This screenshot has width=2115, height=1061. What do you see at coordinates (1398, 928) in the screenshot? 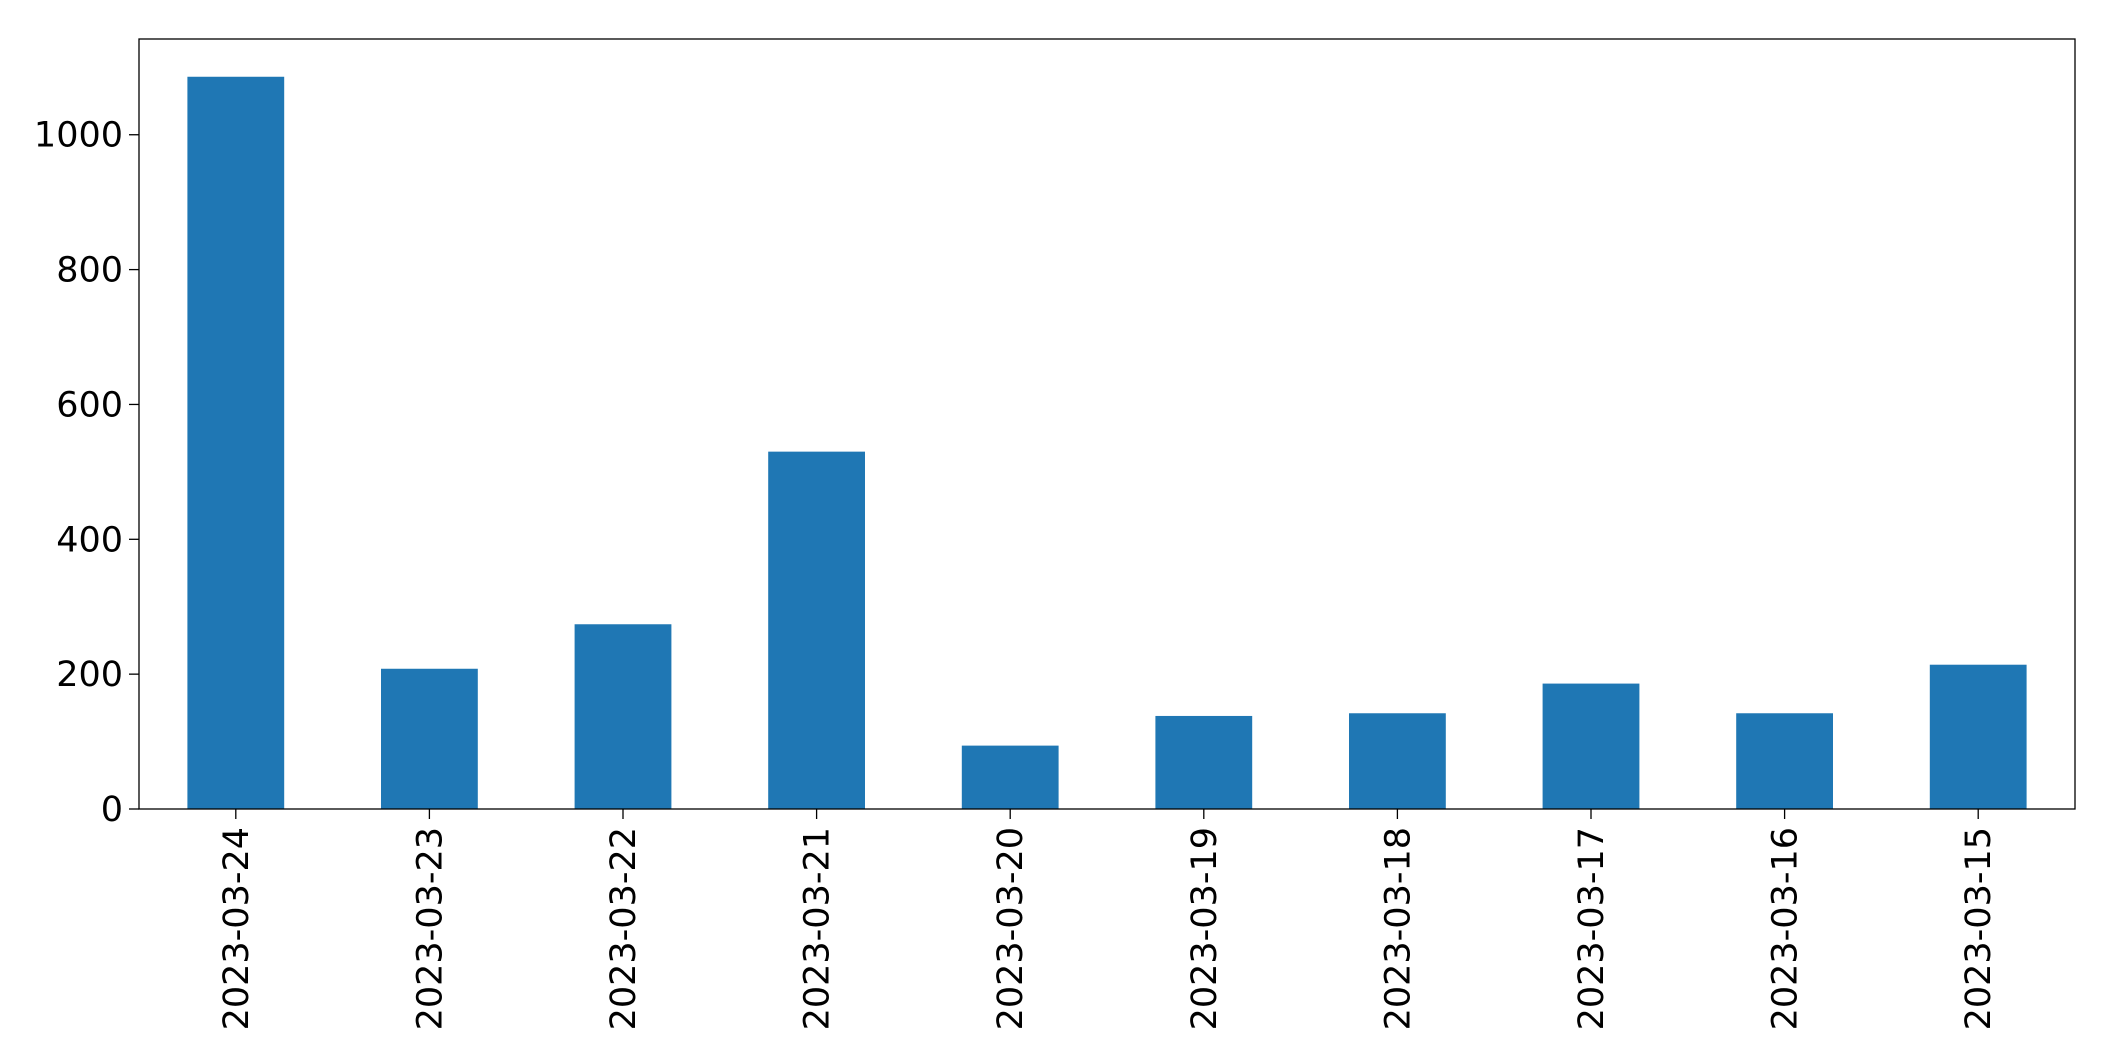
I see `x-tick-label: 2023-03-18` at bounding box center [1398, 928].